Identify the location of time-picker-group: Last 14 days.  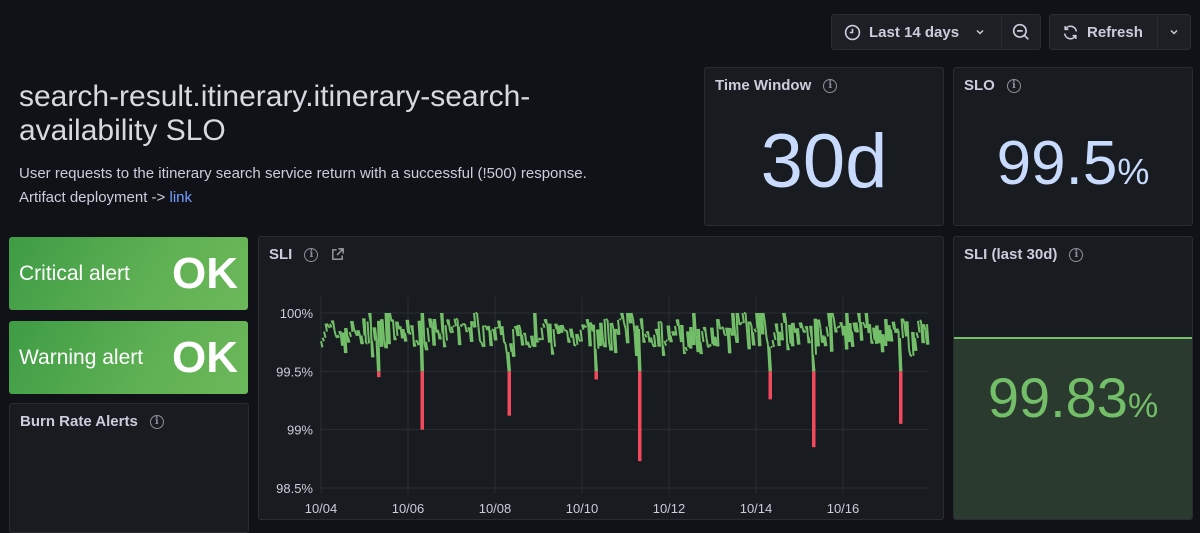
(936, 32).